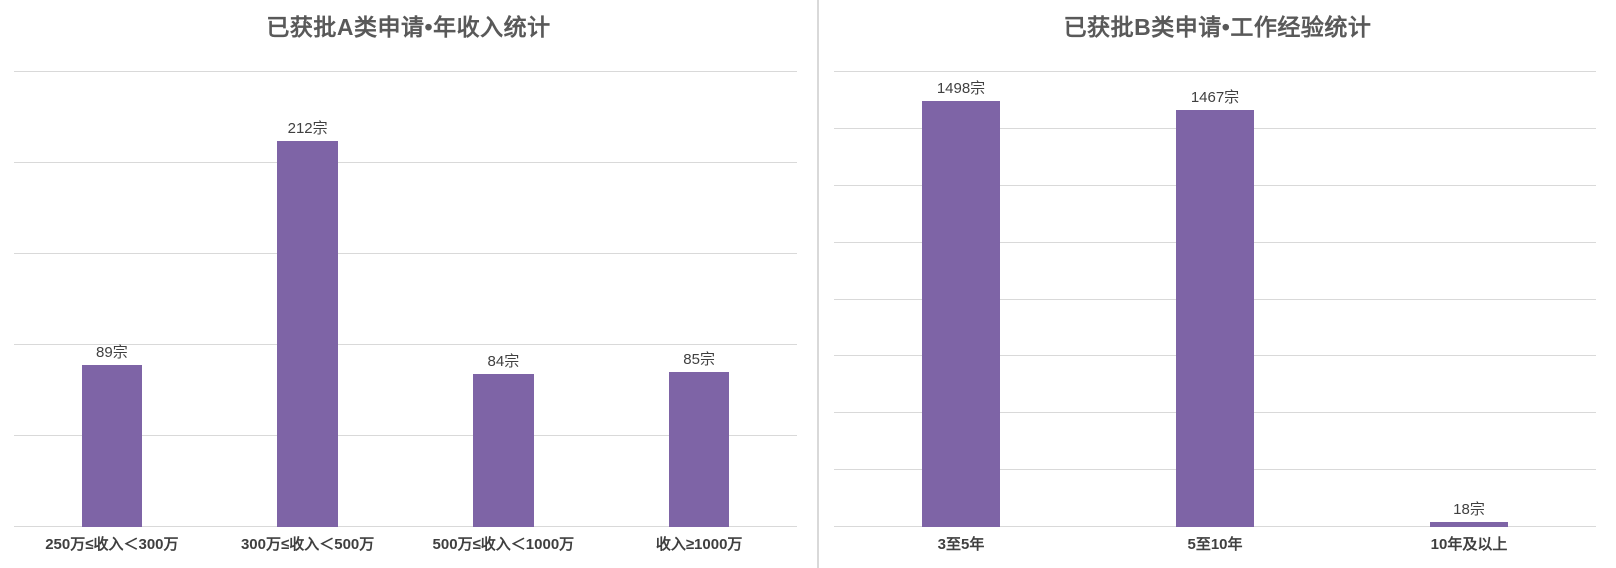  Describe the element at coordinates (1215, 97) in the screenshot. I see `value-label: 1467宗` at that location.